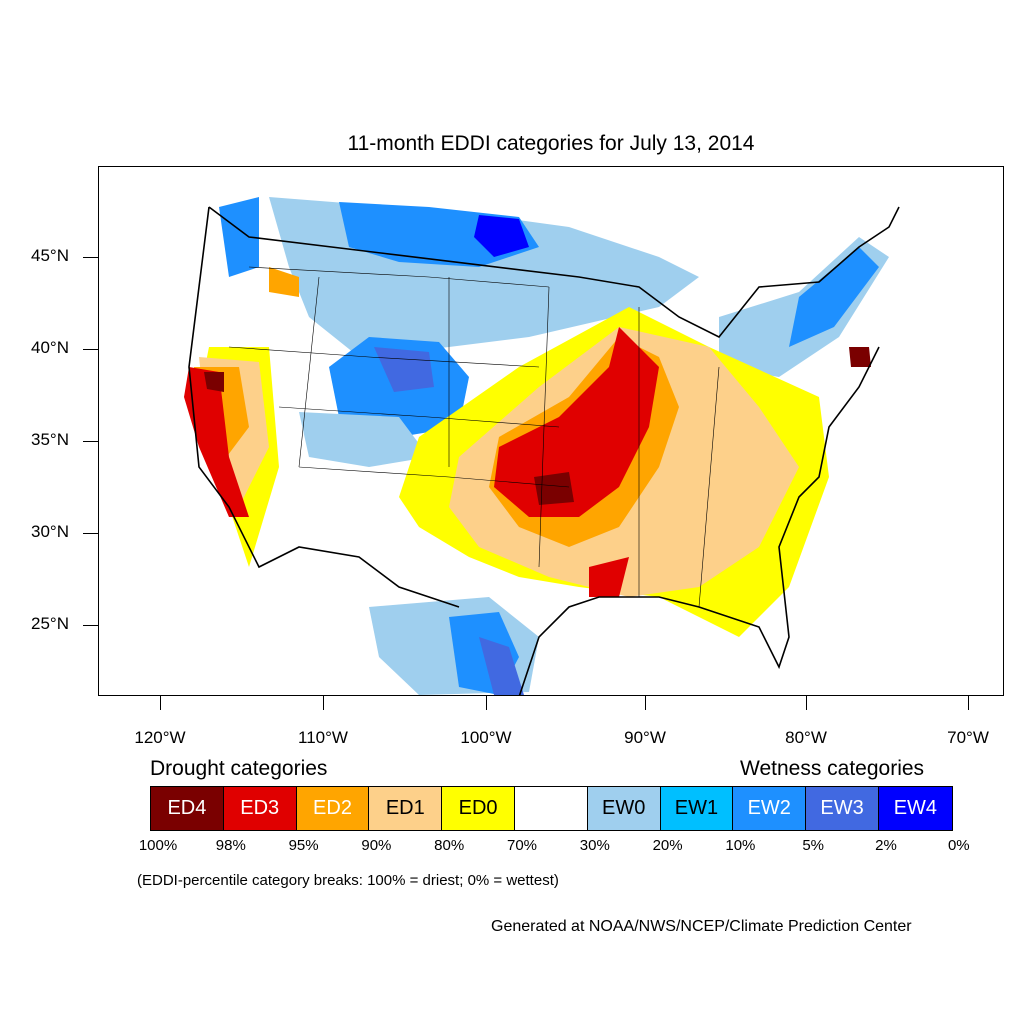  What do you see at coordinates (323, 737) in the screenshot?
I see `lon-label-110w: 110°W` at bounding box center [323, 737].